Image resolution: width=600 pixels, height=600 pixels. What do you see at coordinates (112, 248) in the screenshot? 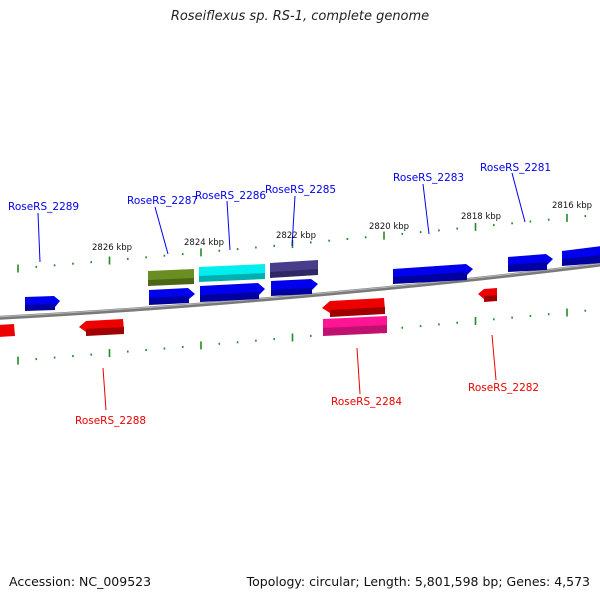
I see `scale-label: 2826 kbp` at bounding box center [112, 248].